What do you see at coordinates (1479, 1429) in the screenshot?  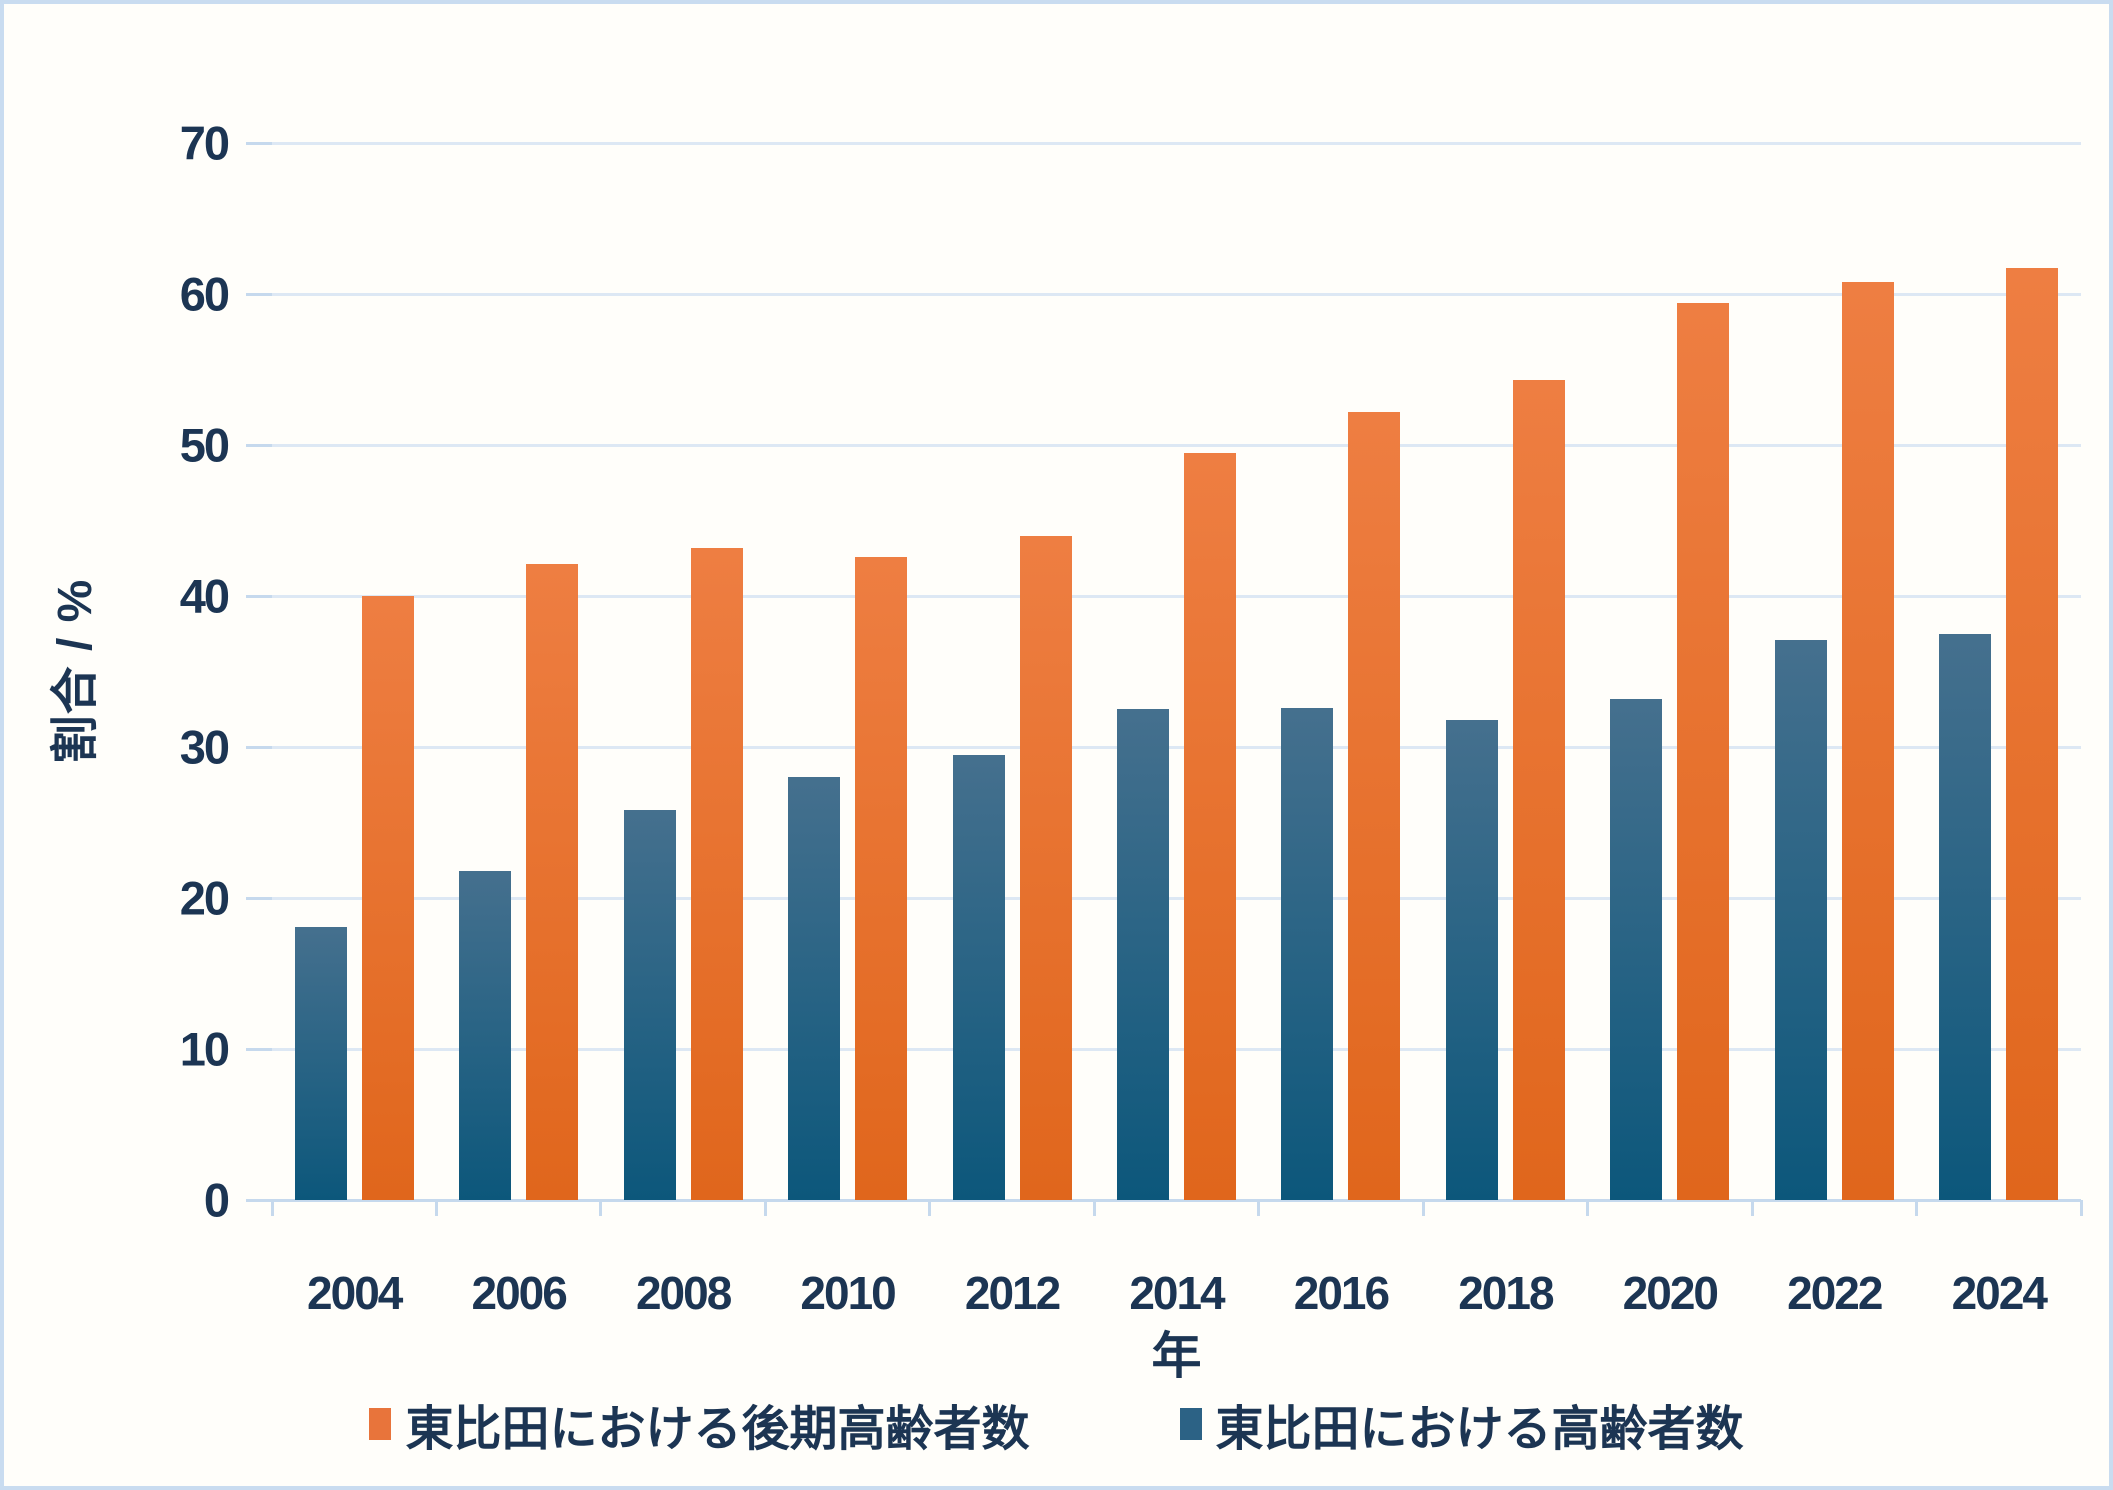 I see `legend-label-1: 東比田における高齢者数` at bounding box center [1479, 1429].